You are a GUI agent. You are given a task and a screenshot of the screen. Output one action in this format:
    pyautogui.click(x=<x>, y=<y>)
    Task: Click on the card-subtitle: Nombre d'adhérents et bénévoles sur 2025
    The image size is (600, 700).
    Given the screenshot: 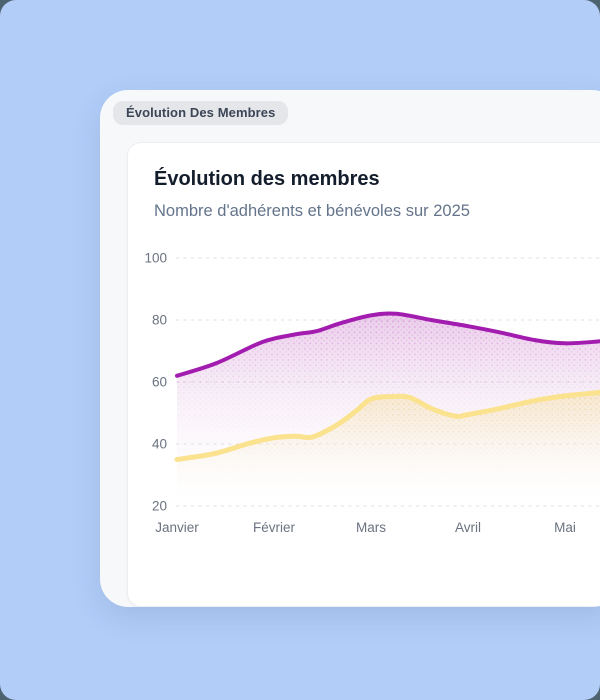 What is the action you would take?
    pyautogui.click(x=312, y=211)
    